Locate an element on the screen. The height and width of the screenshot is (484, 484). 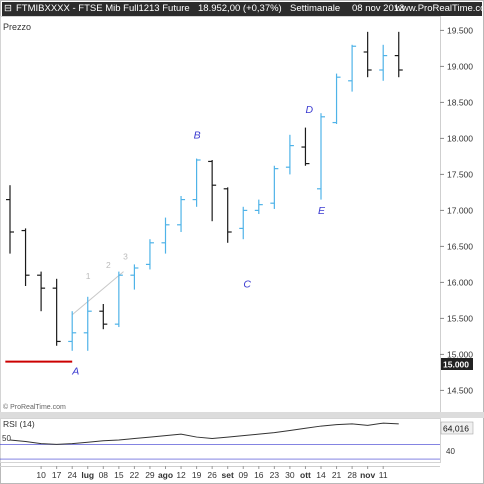
y-tick-label: 16.000 is located at coordinates (460, 282).